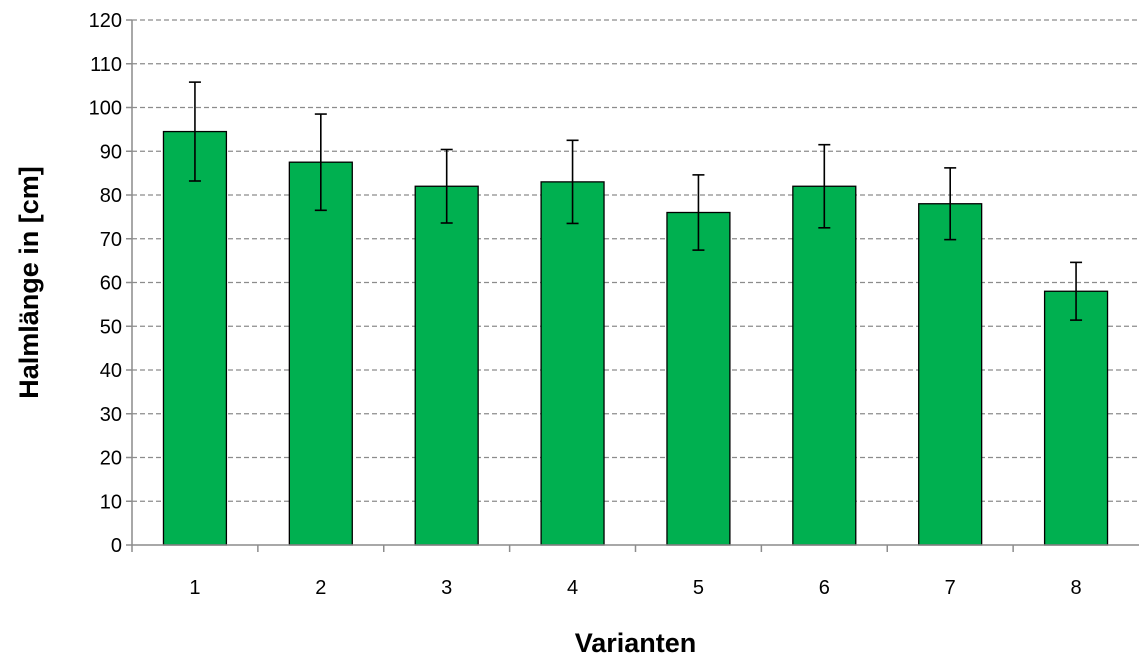 Image resolution: width=1139 pixels, height=666 pixels. What do you see at coordinates (1076, 588) in the screenshot?
I see `x-tick-label: 8` at bounding box center [1076, 588].